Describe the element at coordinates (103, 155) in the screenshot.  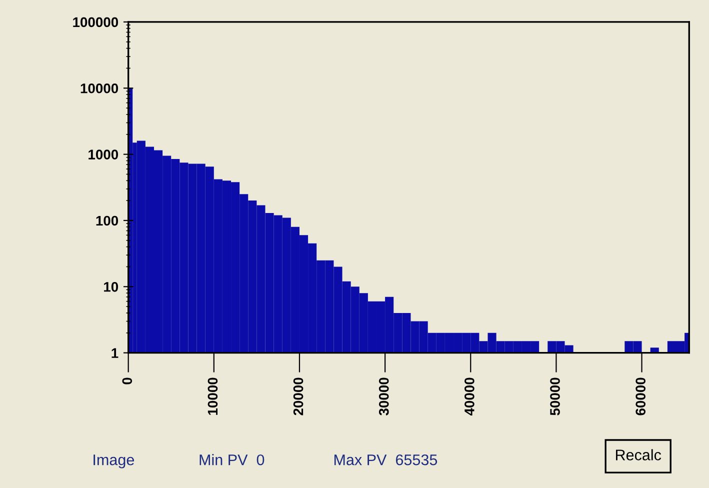
I see `y-tick-label: 1000` at that location.